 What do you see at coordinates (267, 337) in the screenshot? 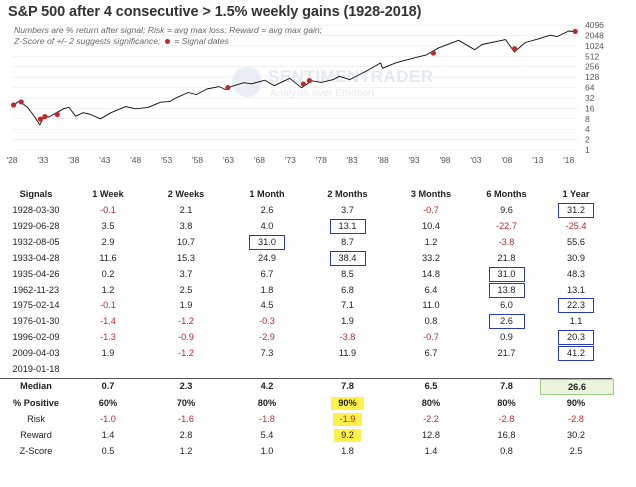
I see `return-cell: -2.9` at bounding box center [267, 337].